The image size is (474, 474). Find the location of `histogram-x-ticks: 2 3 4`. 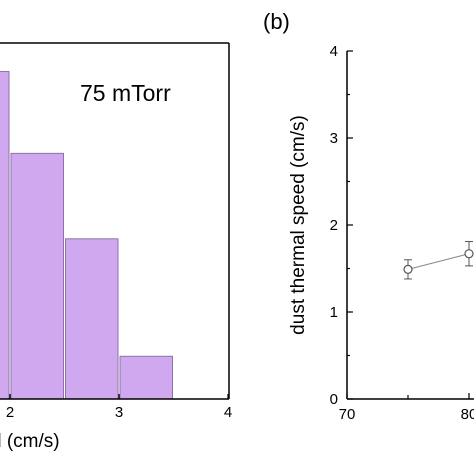

histogram-x-ticks: 2 3 4 is located at coordinates (119, 407).